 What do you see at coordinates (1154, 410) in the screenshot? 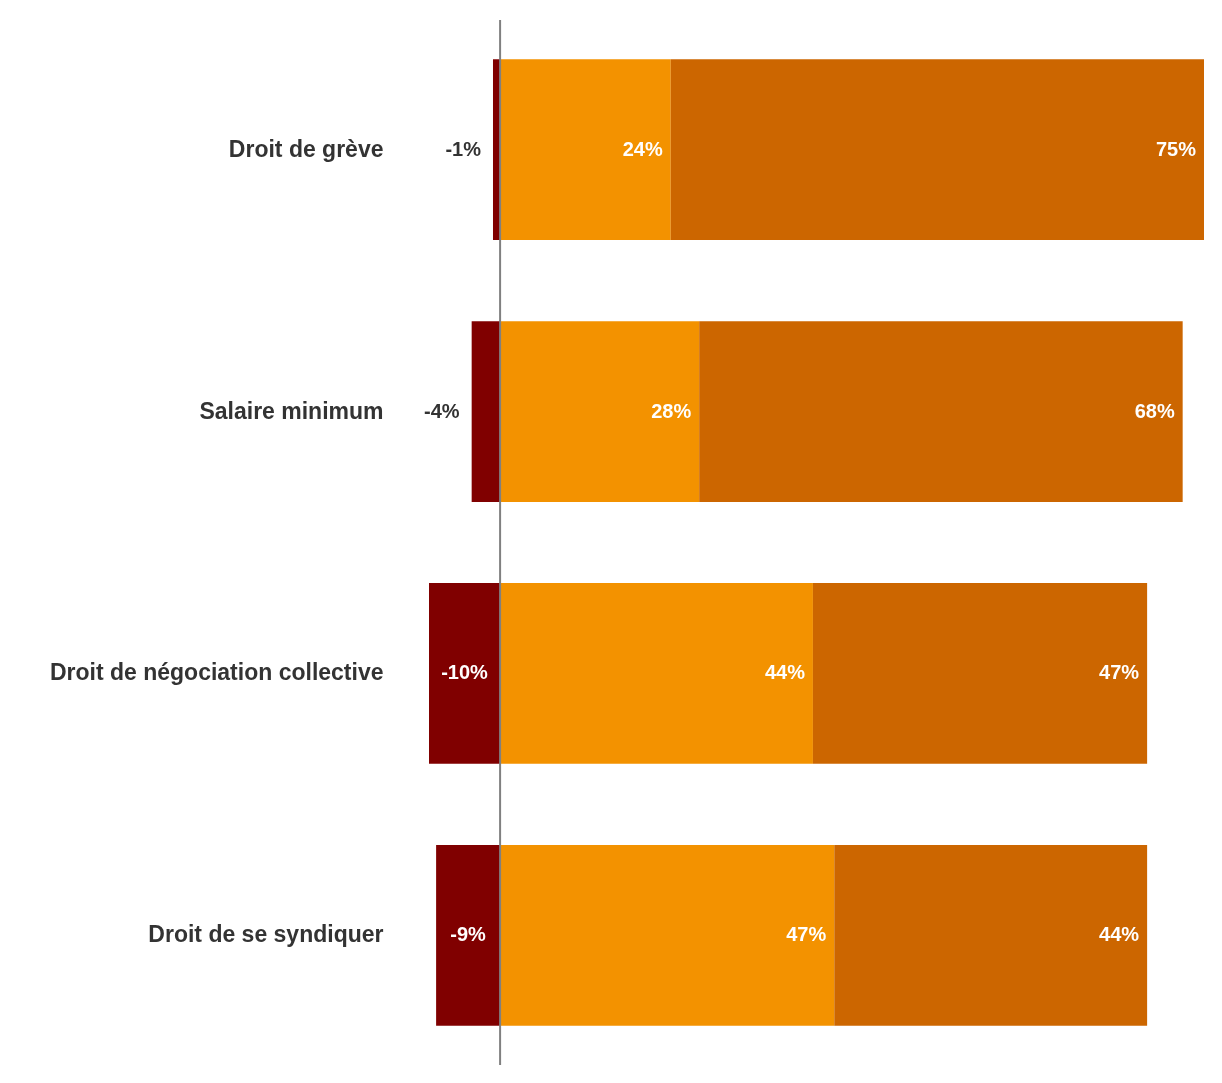
I see `data-label: 68%` at bounding box center [1154, 410].